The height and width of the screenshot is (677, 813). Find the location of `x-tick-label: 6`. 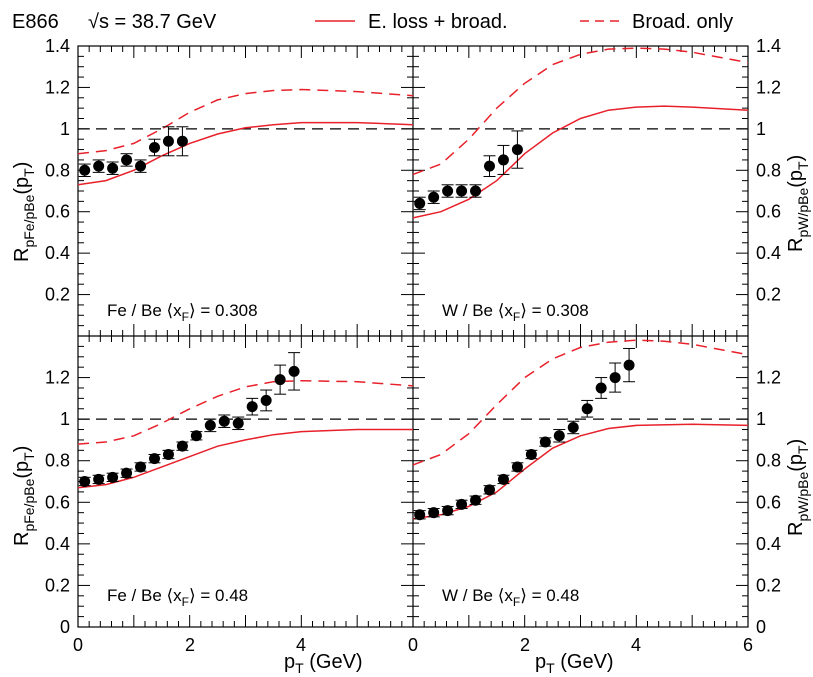

x-tick-label: 6 is located at coordinates (748, 645).